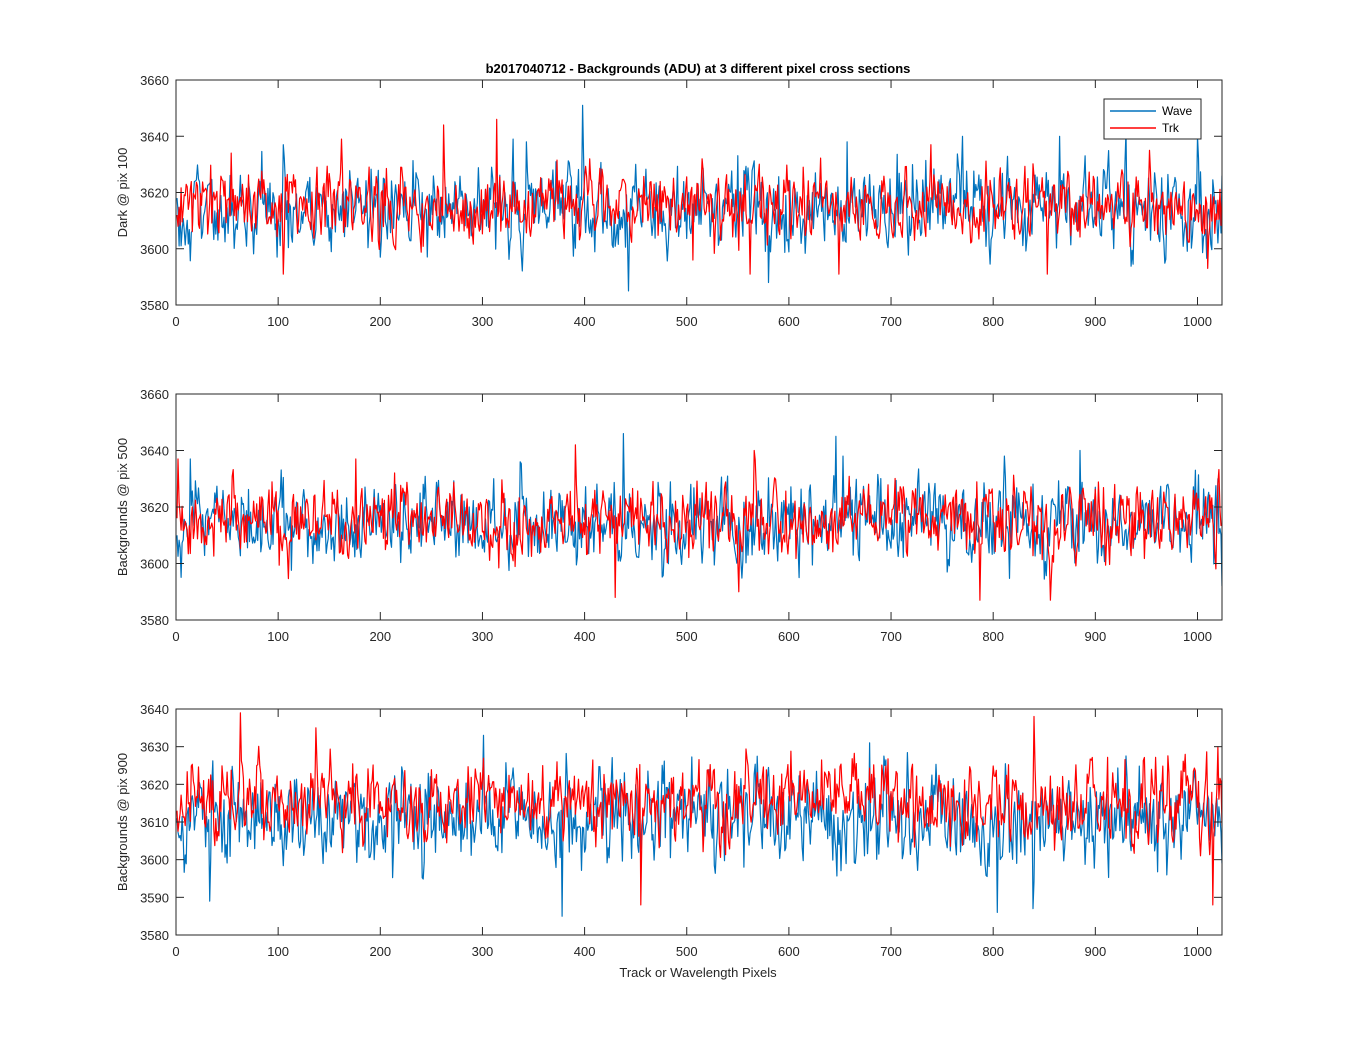 Image resolution: width=1350 pixels, height=1050 pixels. I want to click on legend: Wave Trk, so click(1152, 119).